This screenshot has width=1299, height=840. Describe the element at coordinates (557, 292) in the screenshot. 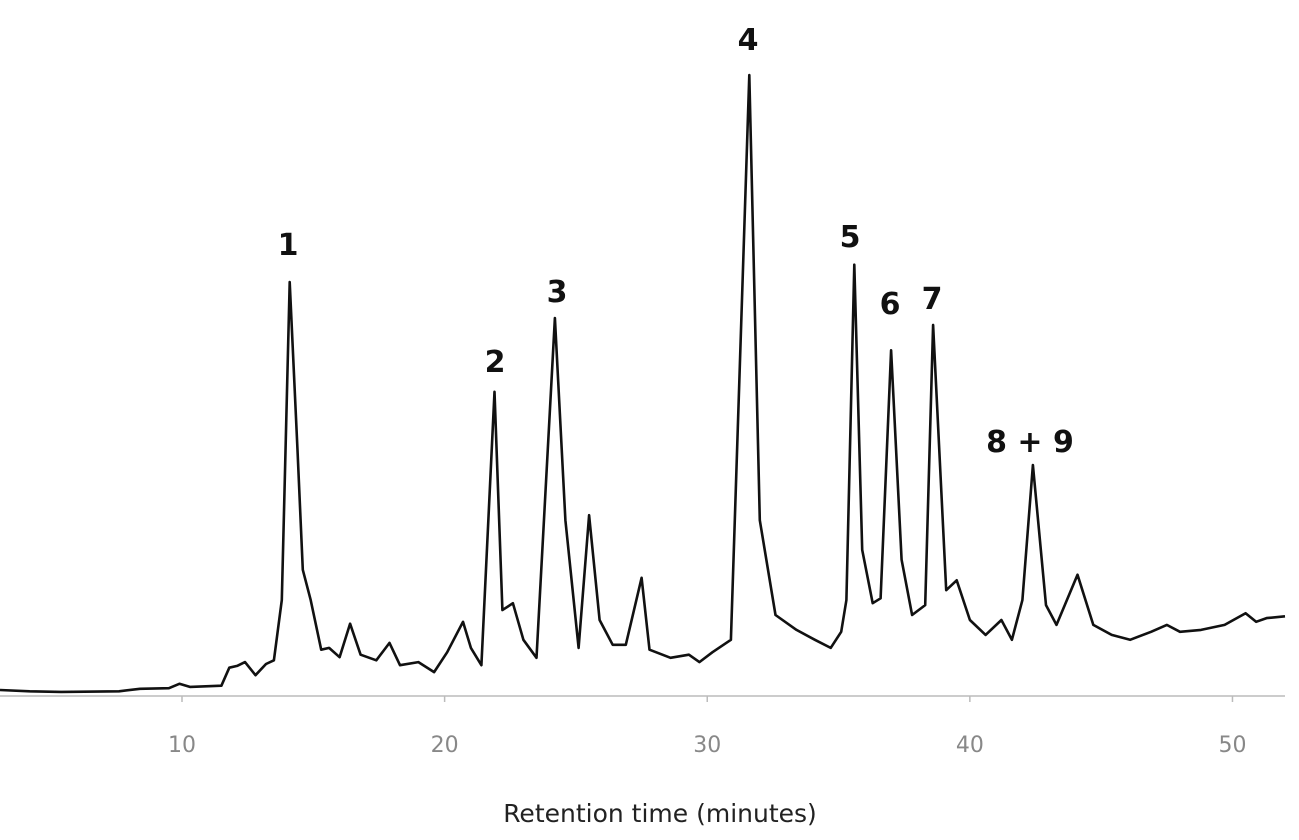

I see `peak-label: 3` at that location.